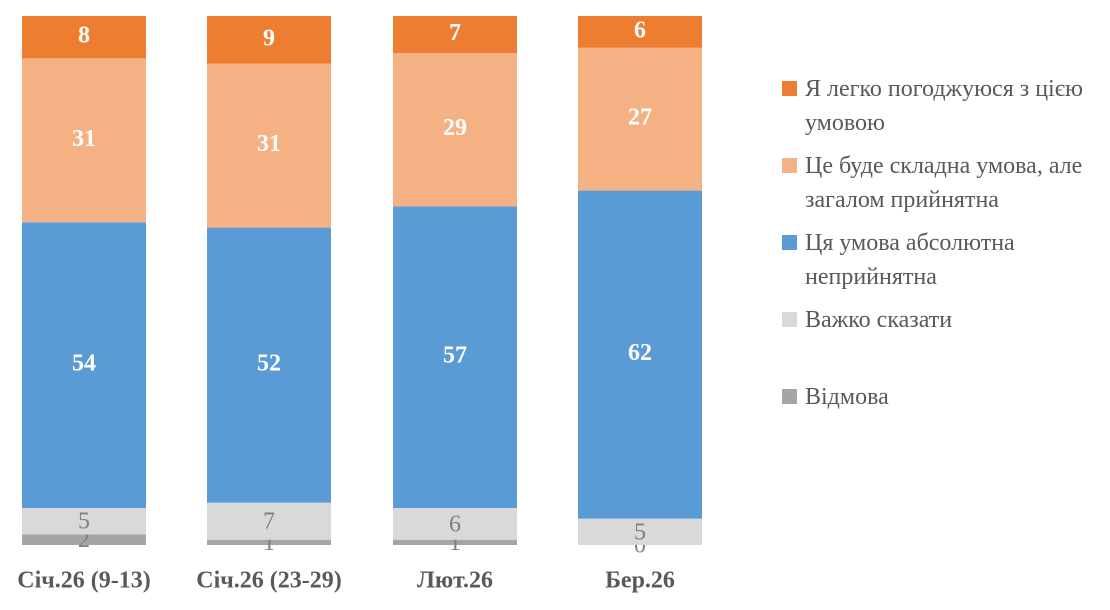  I want to click on legend-label: Важко сказати, so click(879, 320).